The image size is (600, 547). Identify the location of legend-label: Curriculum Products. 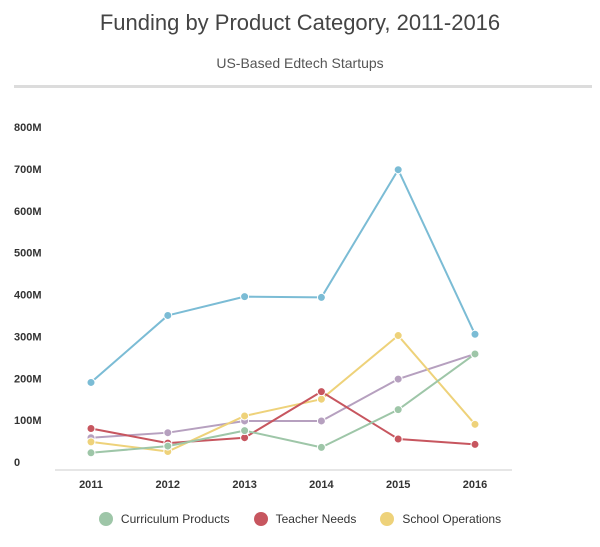
(175, 519).